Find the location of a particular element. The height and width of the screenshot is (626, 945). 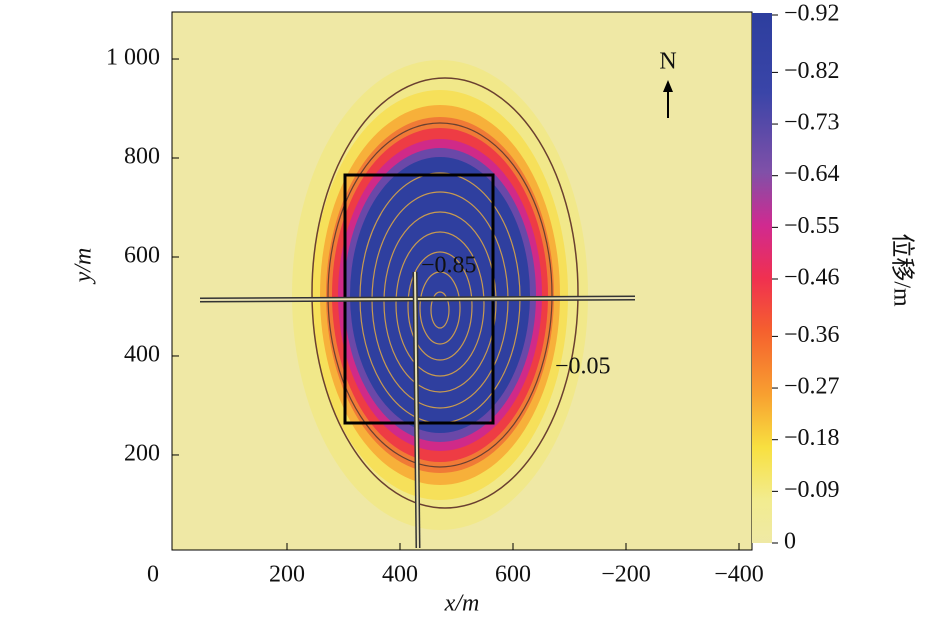

colorbar-tick-label: −0.55 is located at coordinates (812, 226).